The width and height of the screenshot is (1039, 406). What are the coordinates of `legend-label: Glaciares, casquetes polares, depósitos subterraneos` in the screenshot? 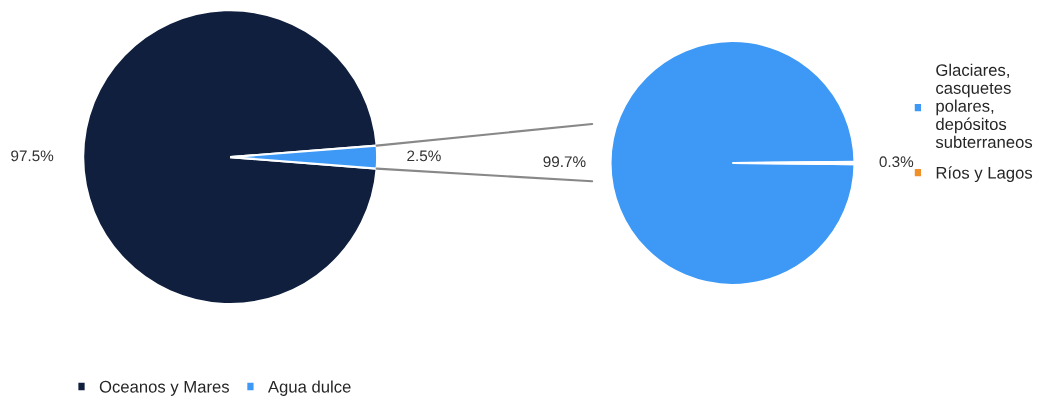 It's located at (984, 105).